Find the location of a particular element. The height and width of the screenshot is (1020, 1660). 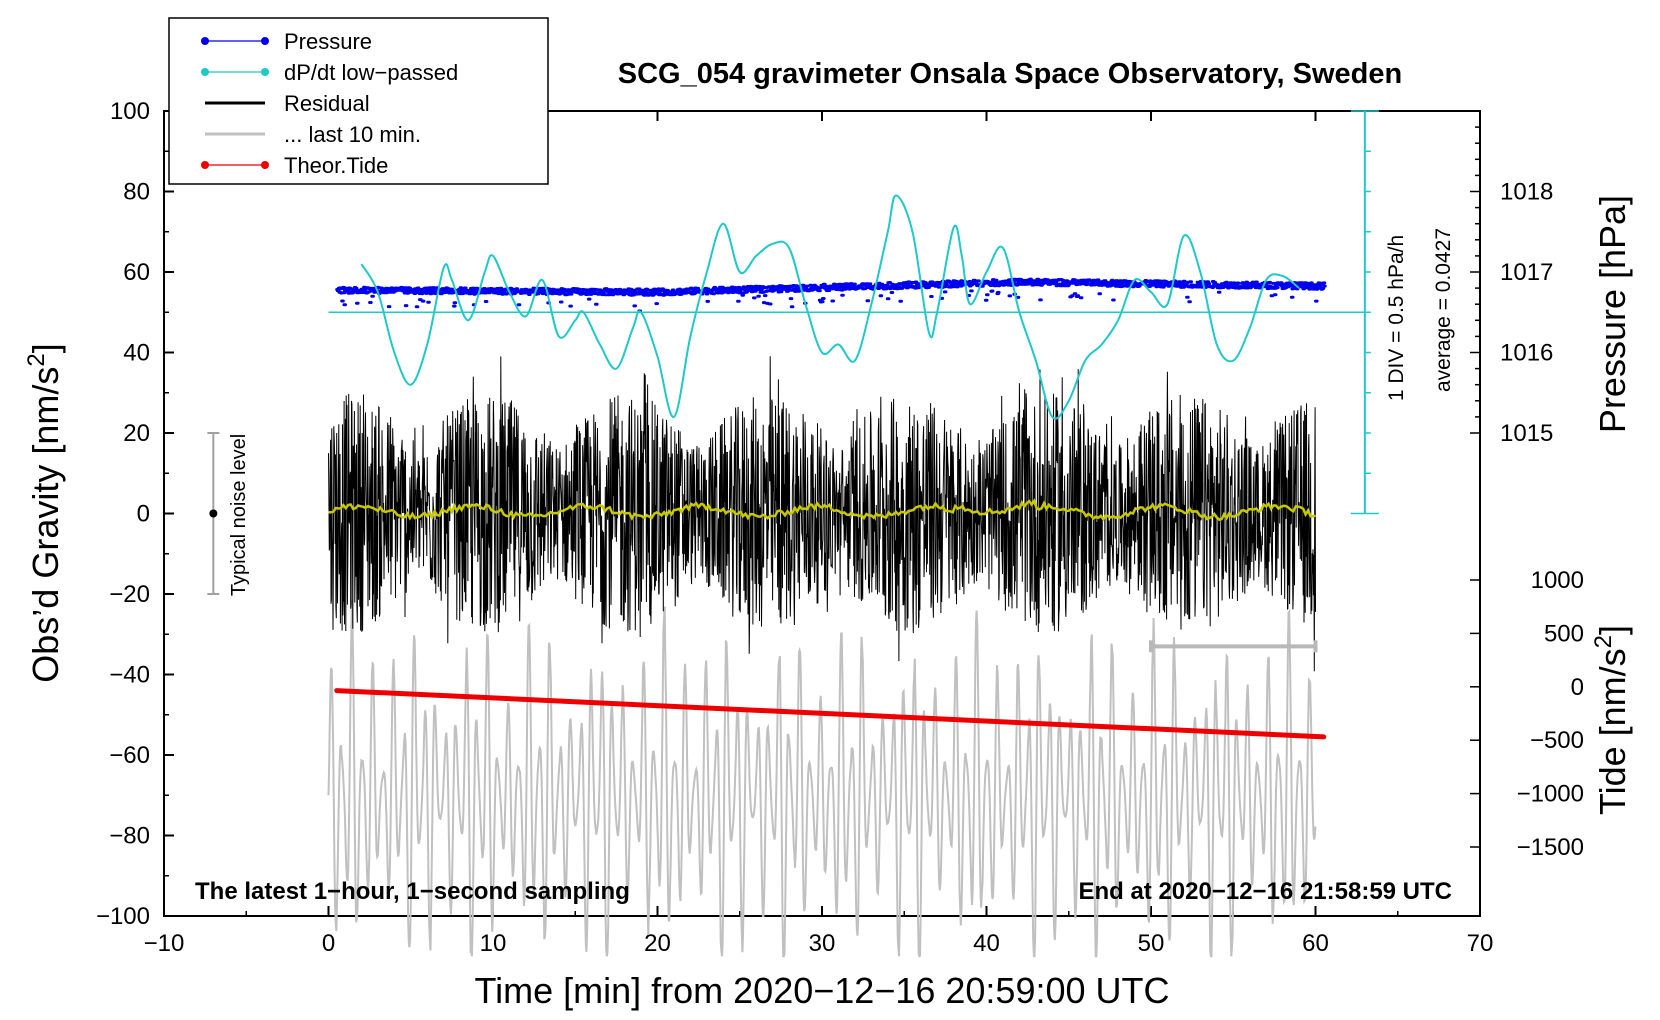

y-axis-label-main: Obs’d Gravity [nm/s is located at coordinates (45, 525).